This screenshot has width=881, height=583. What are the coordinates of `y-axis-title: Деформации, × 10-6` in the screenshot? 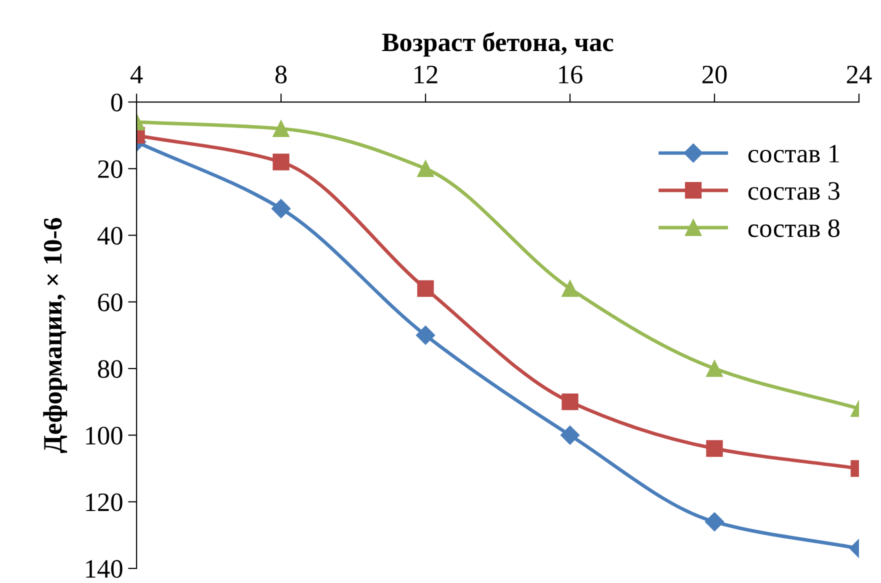 It's located at (55, 336).